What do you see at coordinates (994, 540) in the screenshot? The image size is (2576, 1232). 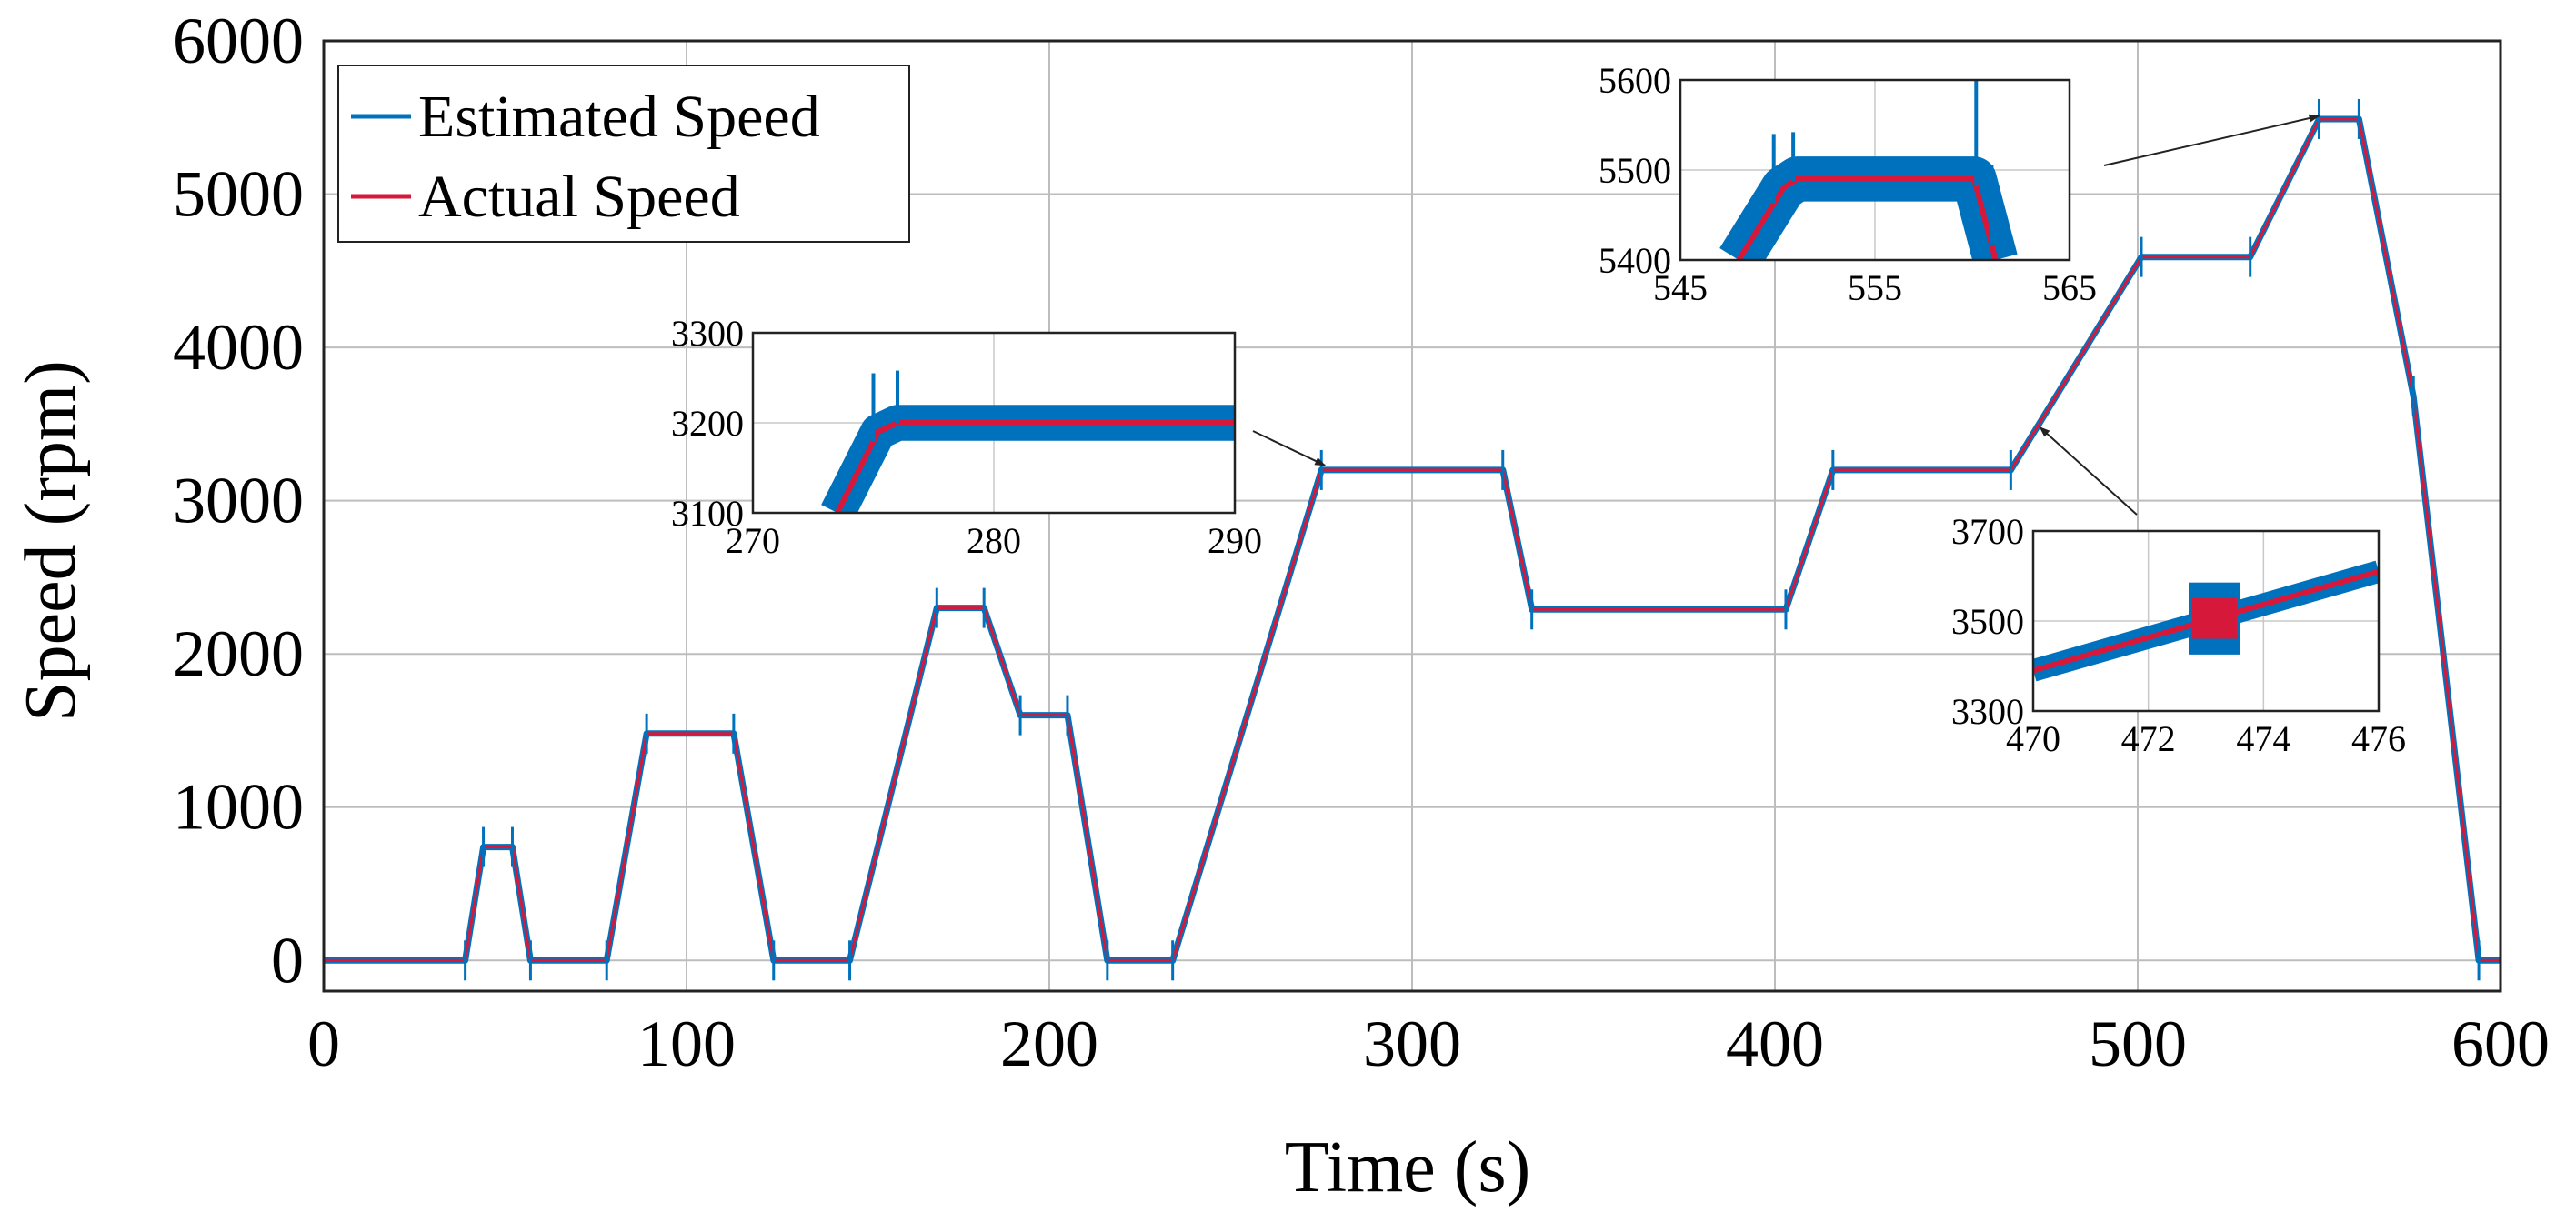 I see `inset-x-tick-label: 280` at bounding box center [994, 540].